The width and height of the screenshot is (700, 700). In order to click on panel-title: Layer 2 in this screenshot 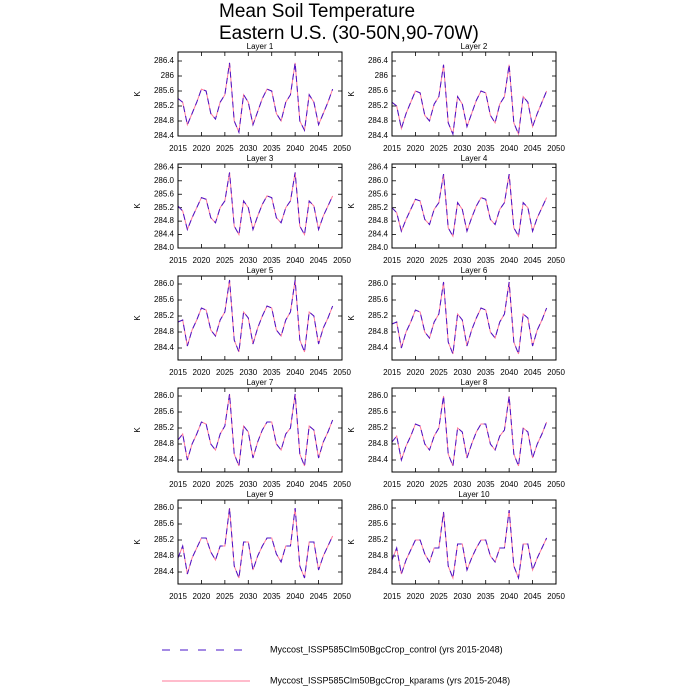, I will do `click(474, 46)`.